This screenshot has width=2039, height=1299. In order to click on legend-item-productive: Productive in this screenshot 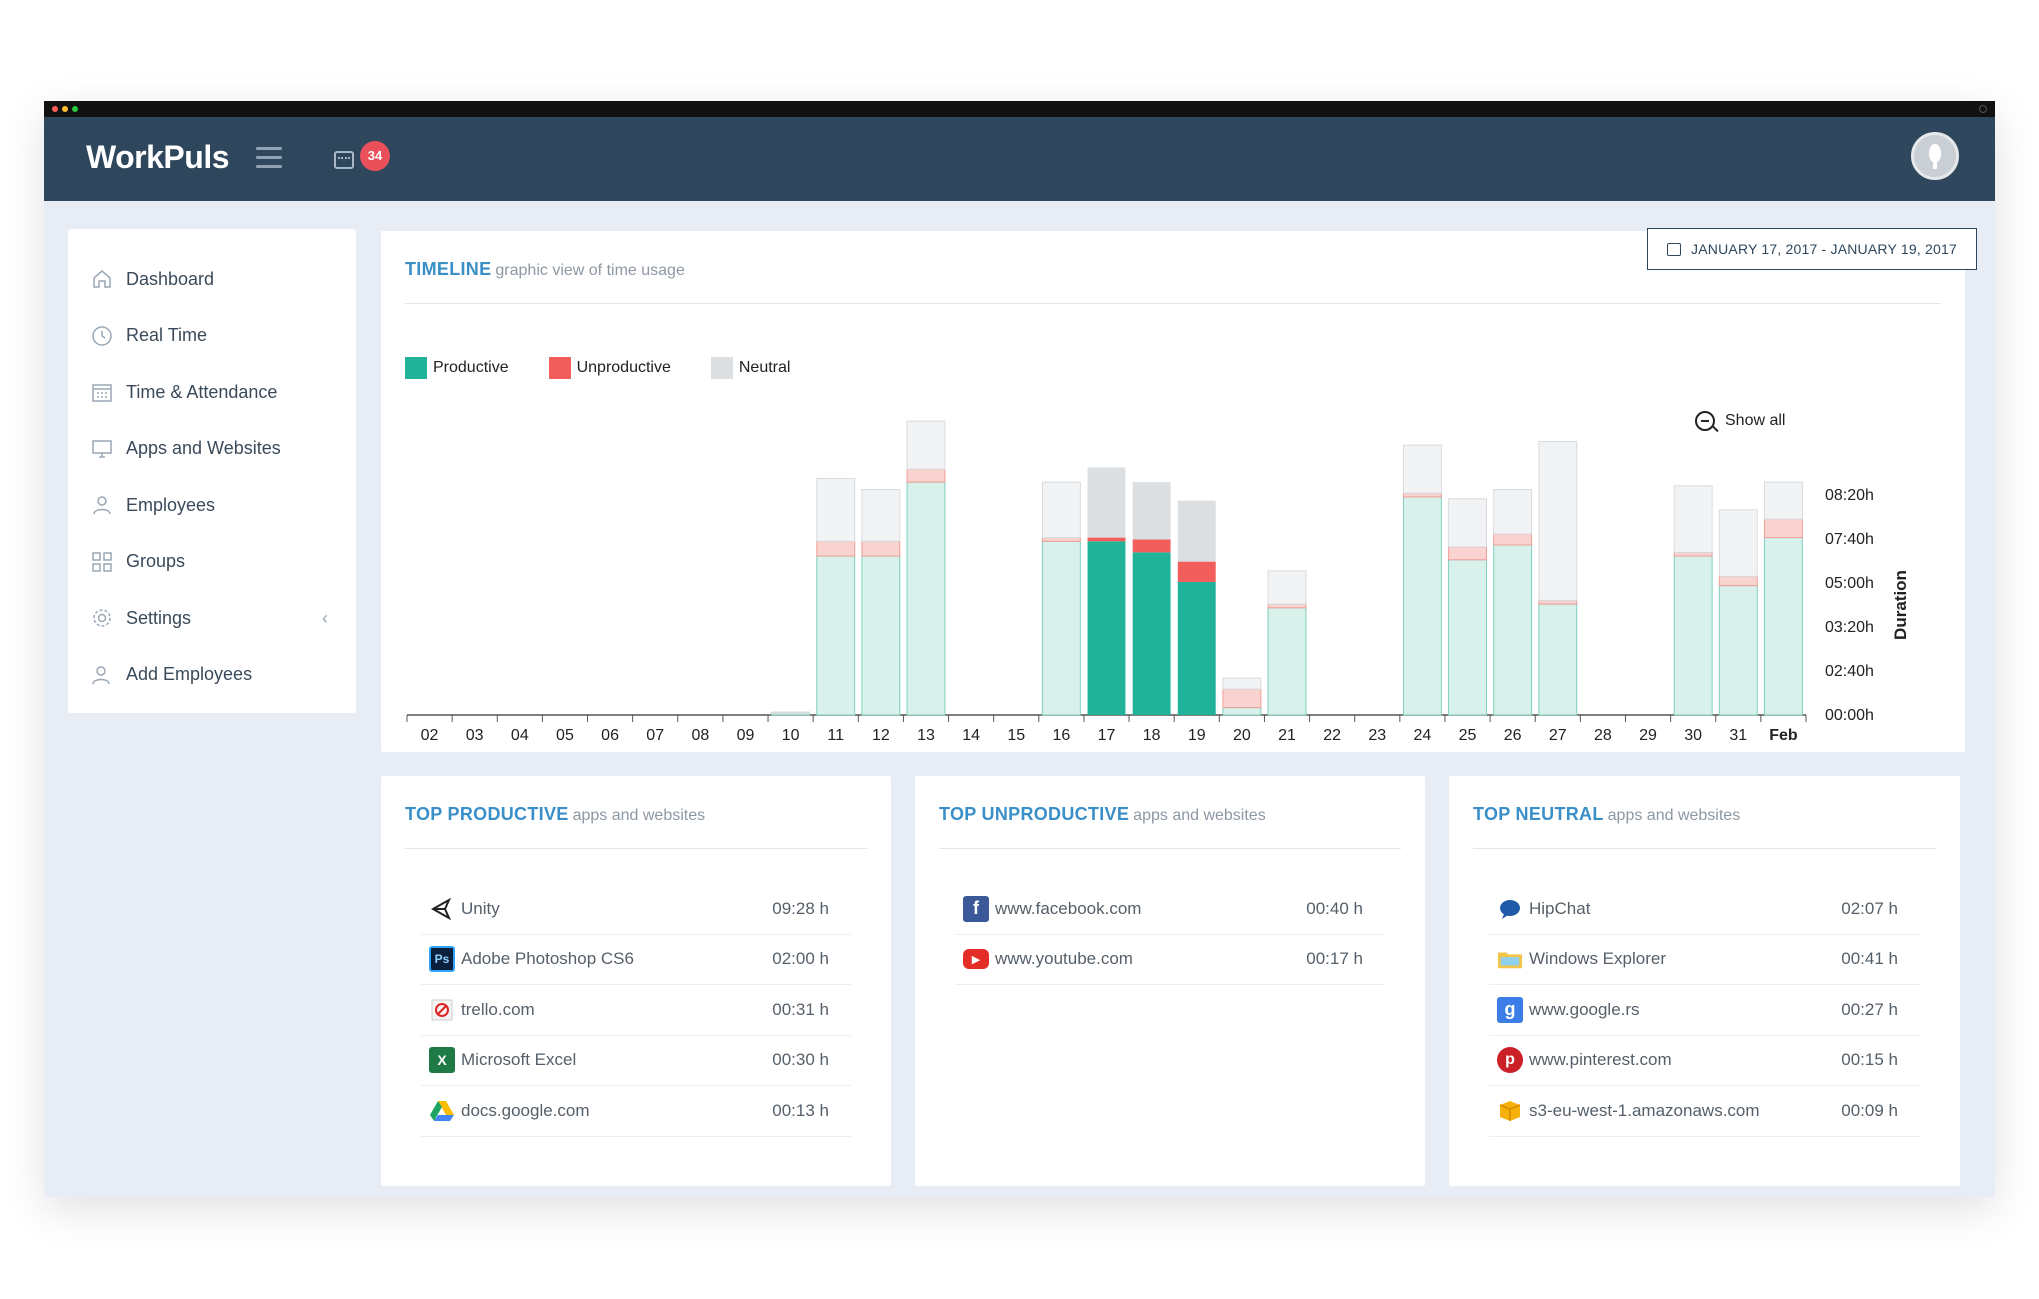, I will do `click(457, 368)`.